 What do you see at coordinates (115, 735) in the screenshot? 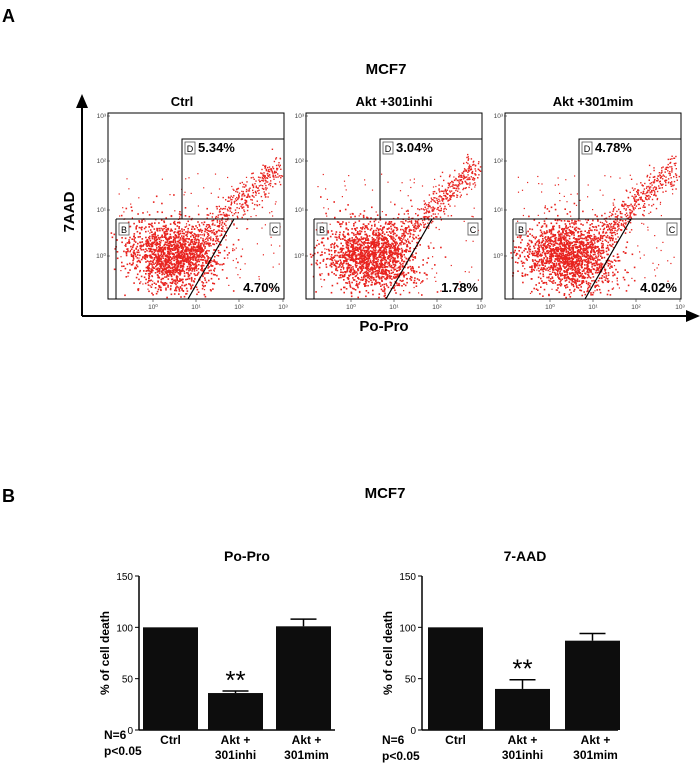
I see `footnote-n-left: N=6` at bounding box center [115, 735].